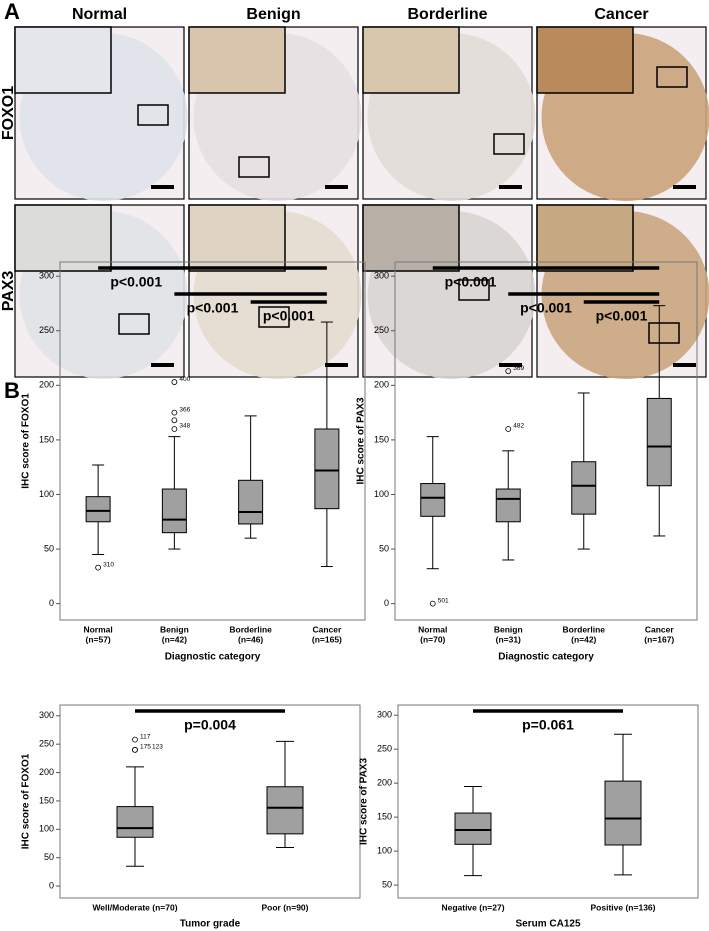 This screenshot has width=709, height=931. What do you see at coordinates (8, 291) in the screenshot?
I see `row-label: PAX3` at bounding box center [8, 291].